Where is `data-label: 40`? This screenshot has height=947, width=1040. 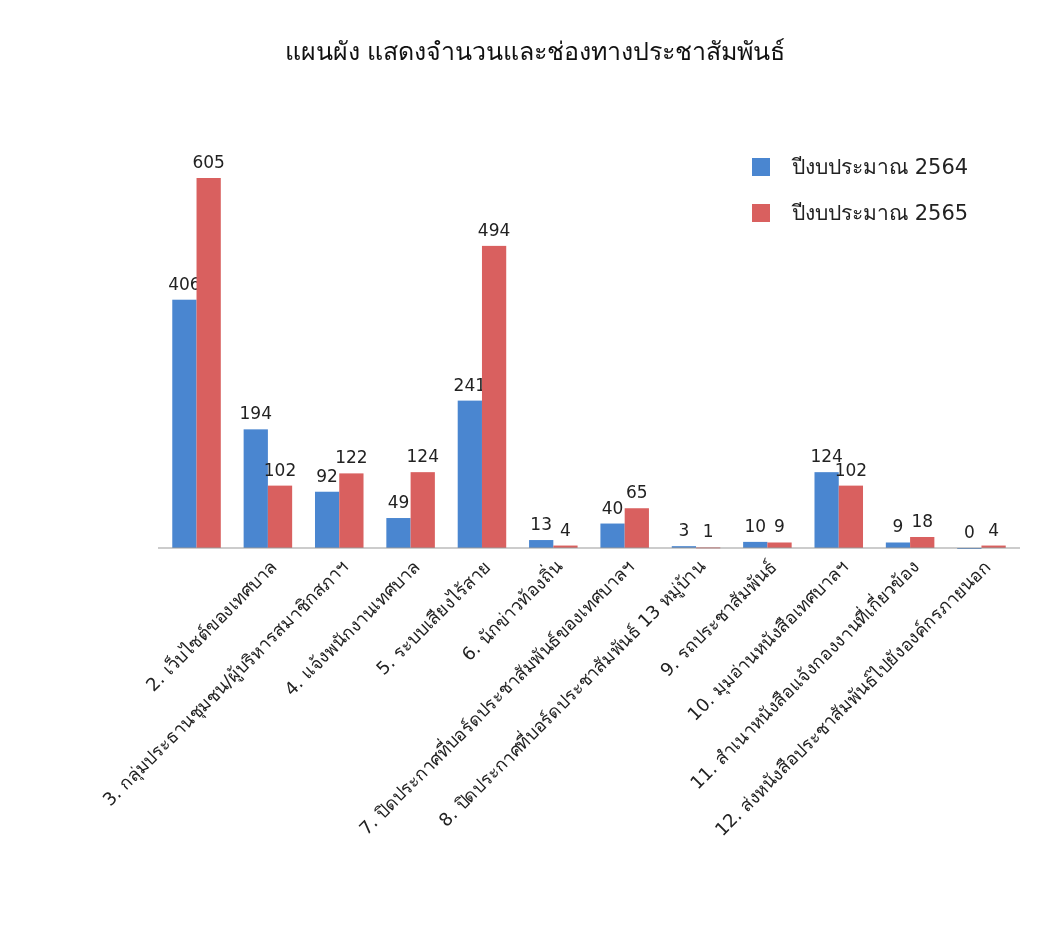 data-label: 40 is located at coordinates (612, 507).